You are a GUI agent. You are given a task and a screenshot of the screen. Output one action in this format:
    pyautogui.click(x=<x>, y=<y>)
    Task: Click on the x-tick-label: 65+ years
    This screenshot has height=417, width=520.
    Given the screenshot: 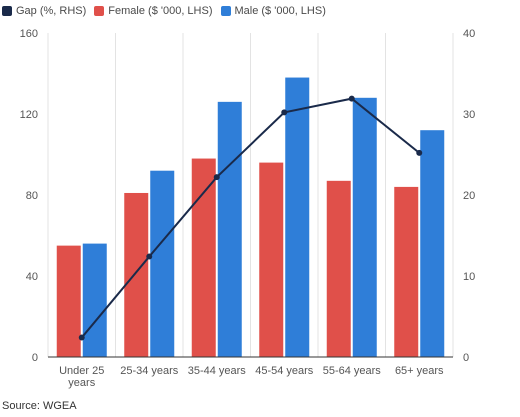 What is the action you would take?
    pyautogui.click(x=419, y=371)
    